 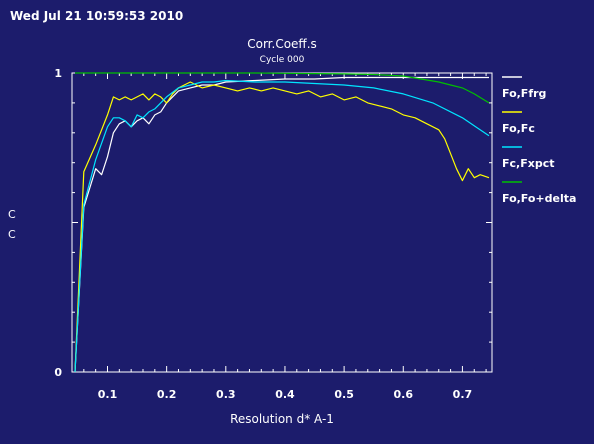 What do you see at coordinates (524, 93) in the screenshot?
I see `legend-label-fo-ffrg: Fo,Ffrg` at bounding box center [524, 93].